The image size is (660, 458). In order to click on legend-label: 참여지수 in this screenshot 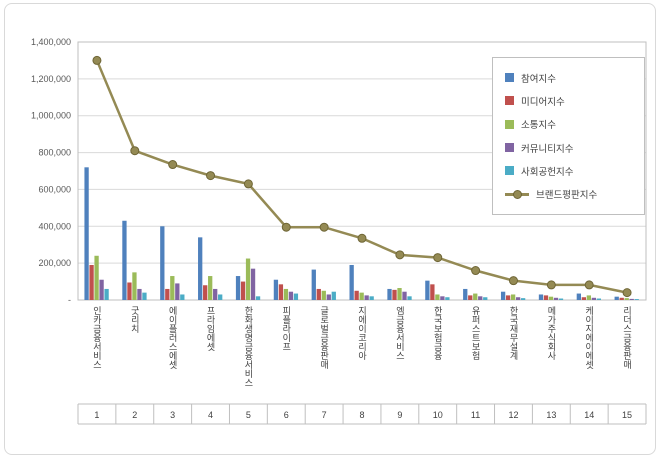, I will do `click(538, 79)`.